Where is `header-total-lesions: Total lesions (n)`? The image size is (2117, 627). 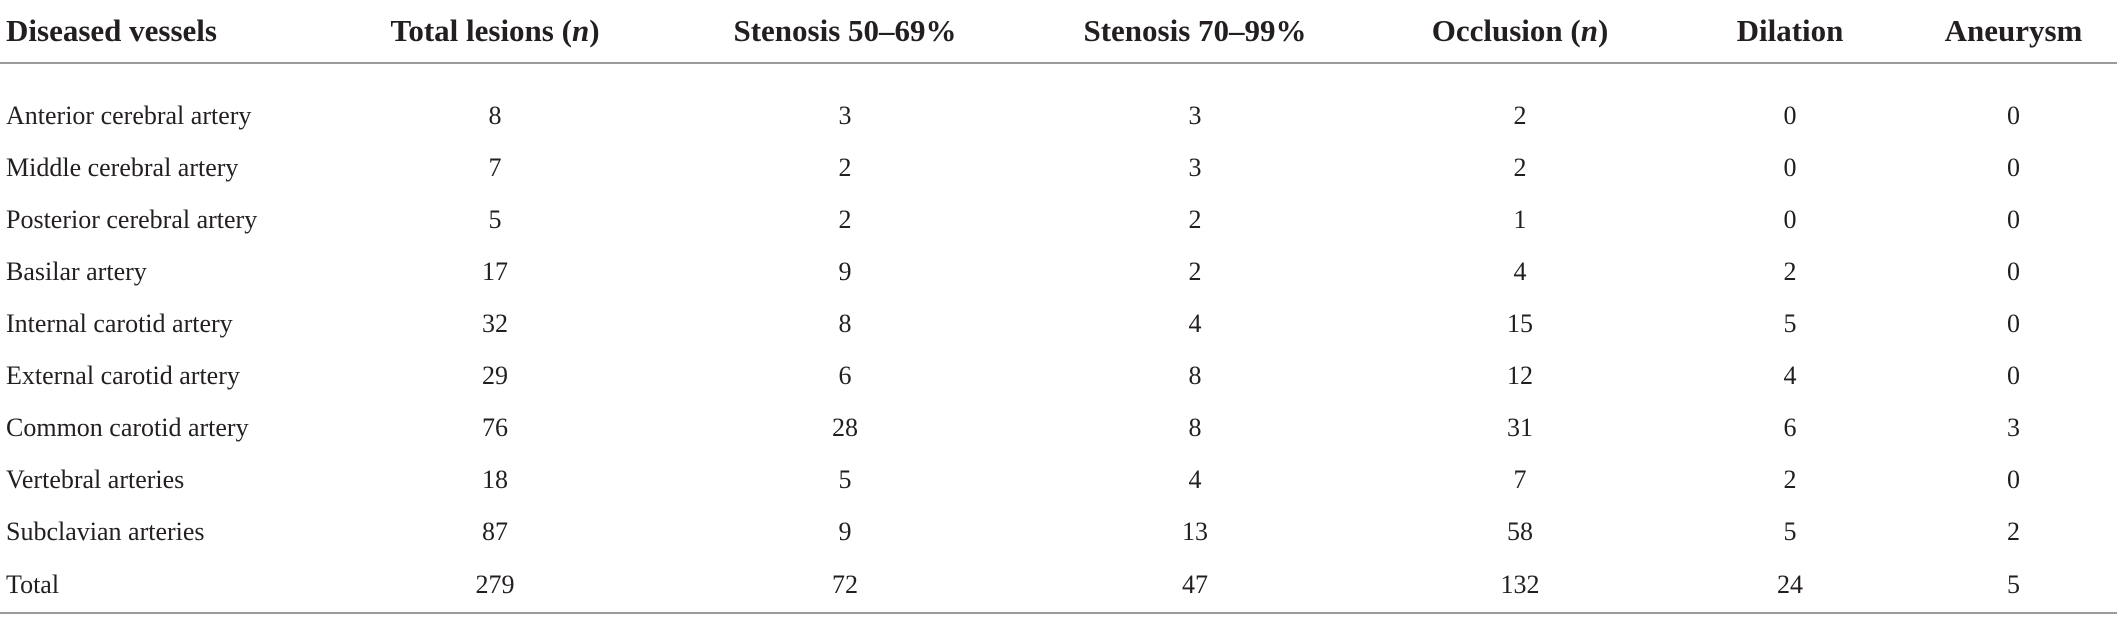 header-total-lesions: Total lesions (n) is located at coordinates (495, 32).